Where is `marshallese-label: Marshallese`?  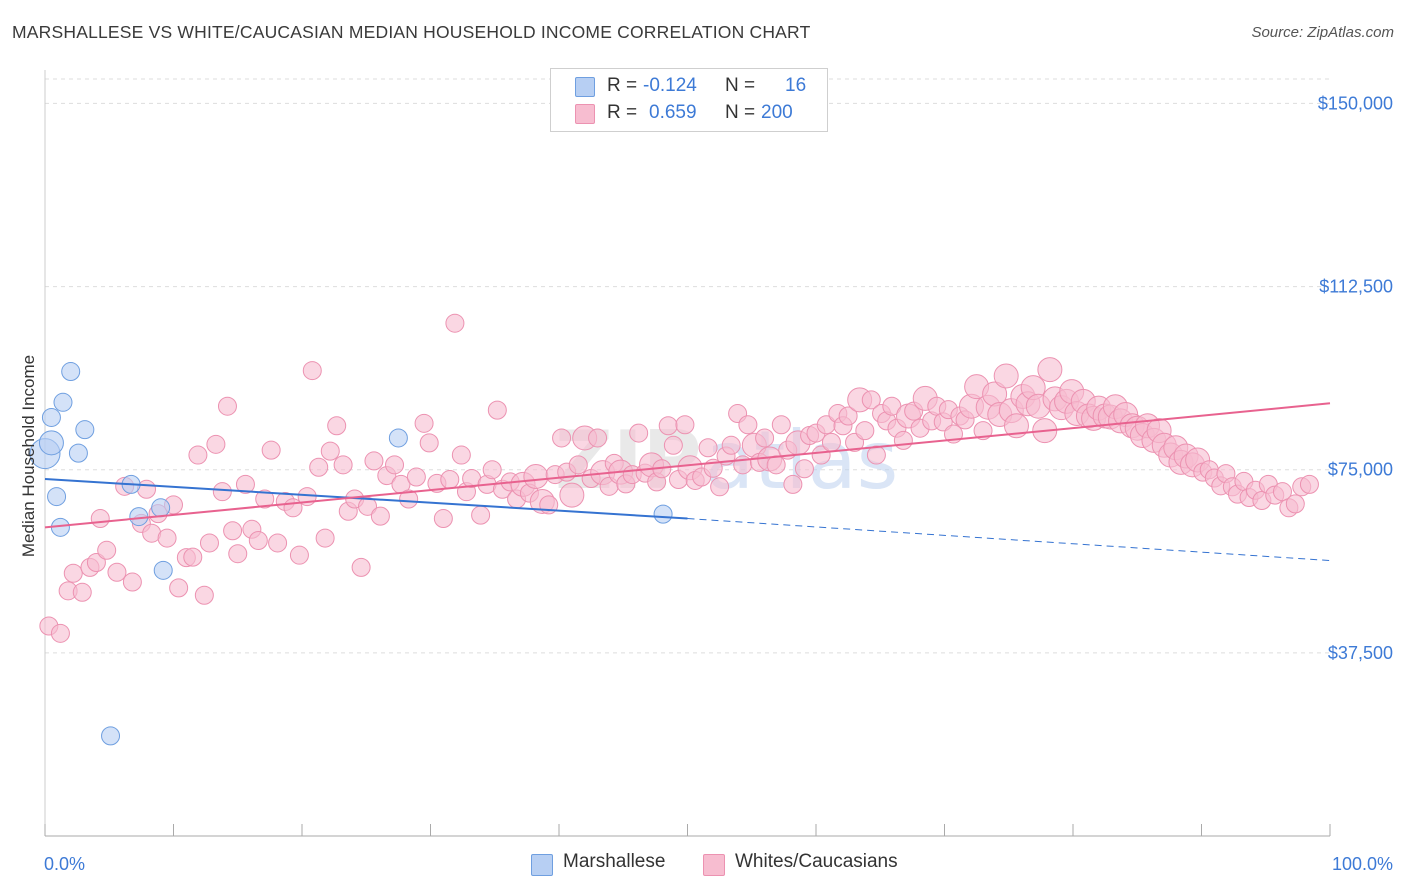 marshallese-label: Marshallese is located at coordinates (614, 861).